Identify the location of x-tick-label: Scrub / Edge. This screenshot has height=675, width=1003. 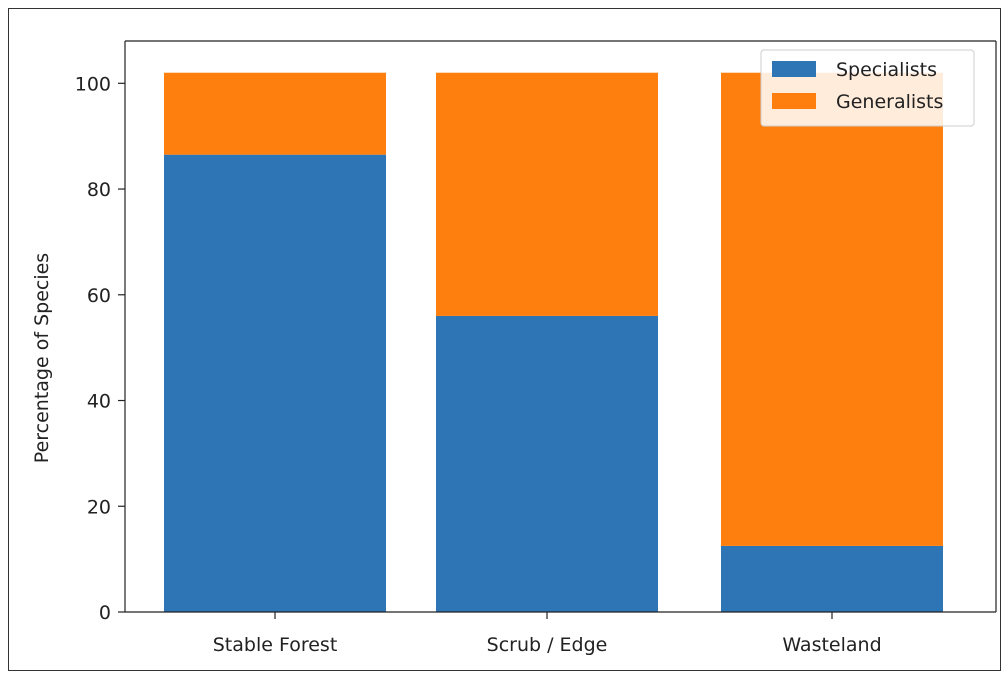
(547, 645).